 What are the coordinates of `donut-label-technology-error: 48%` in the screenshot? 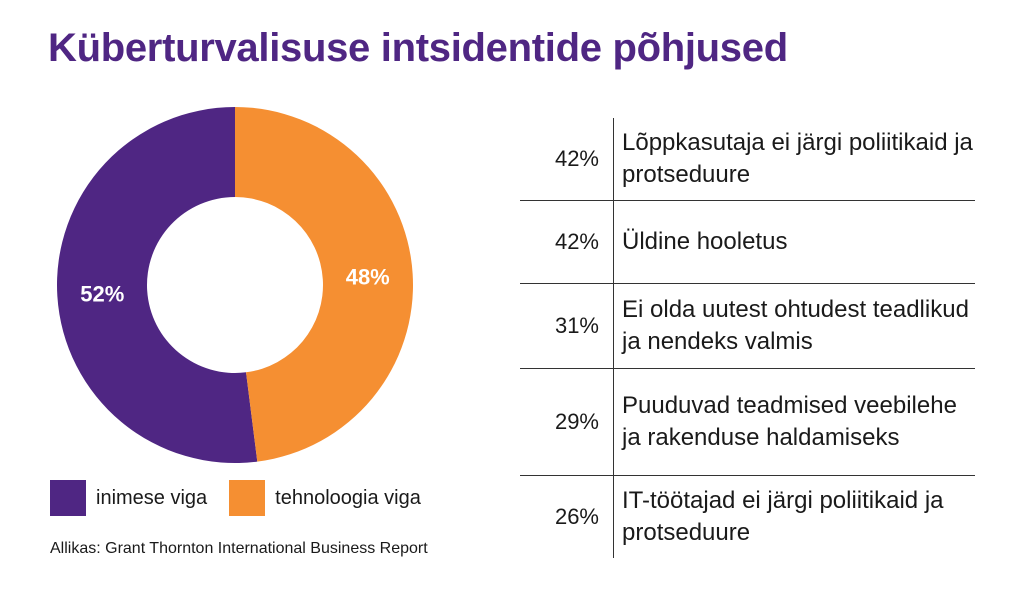 It's located at (368, 277).